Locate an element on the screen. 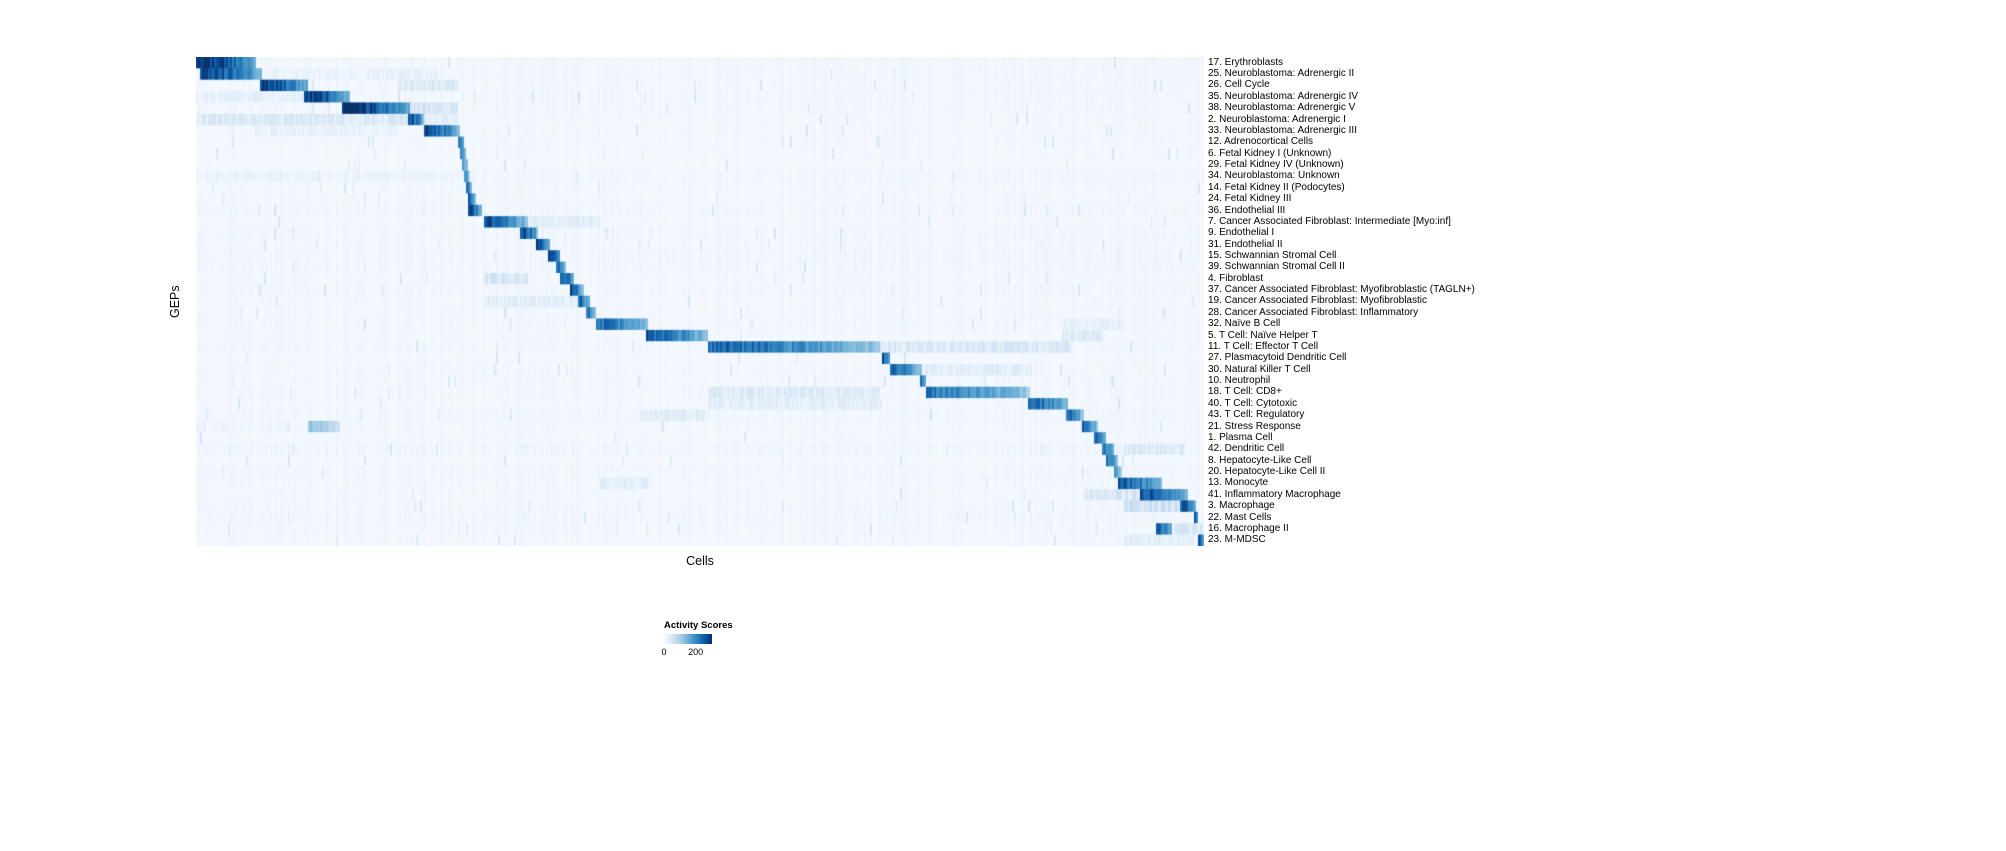  row-label: 32. Naïve B Cell is located at coordinates (1244, 324).